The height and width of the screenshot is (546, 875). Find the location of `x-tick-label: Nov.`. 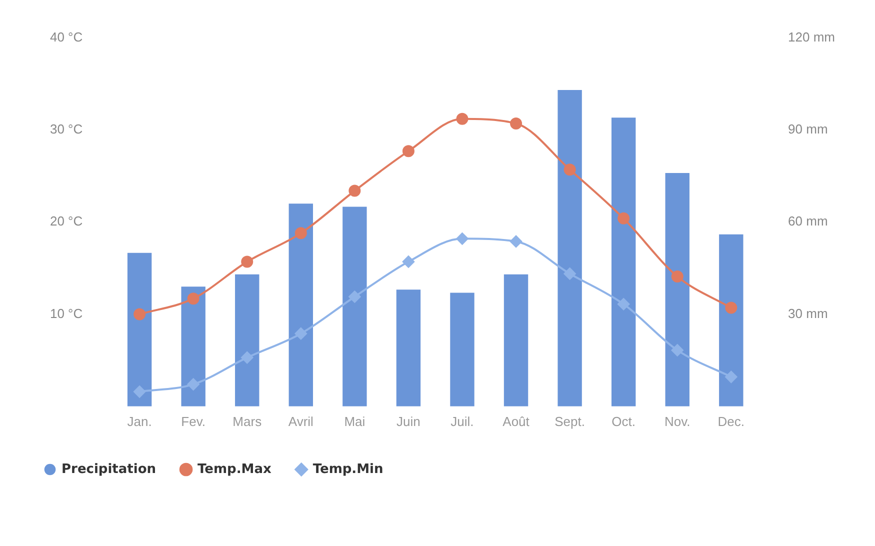

x-tick-label: Nov. is located at coordinates (677, 421).